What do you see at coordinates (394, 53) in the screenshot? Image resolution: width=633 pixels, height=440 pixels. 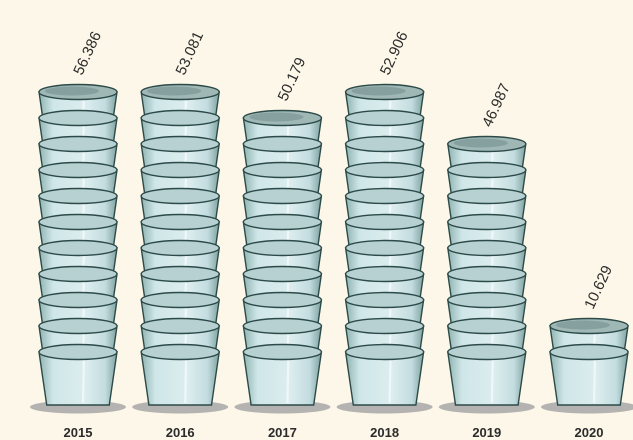 I see `value-label-2018: 52.906` at bounding box center [394, 53].